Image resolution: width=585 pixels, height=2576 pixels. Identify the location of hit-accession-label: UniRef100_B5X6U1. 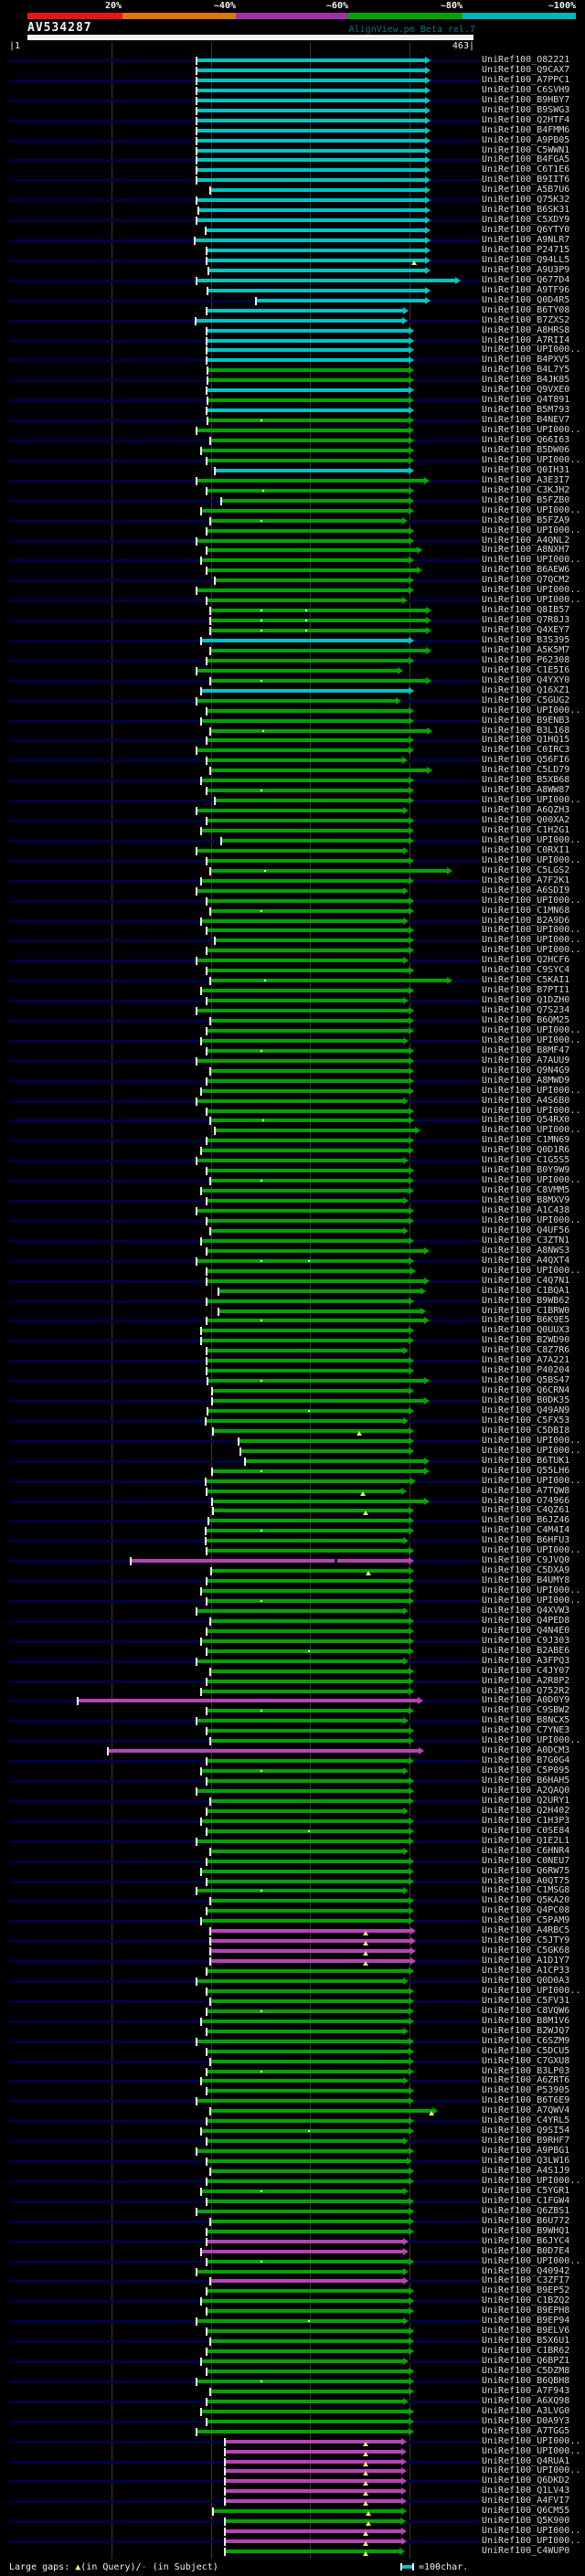
(526, 2341).